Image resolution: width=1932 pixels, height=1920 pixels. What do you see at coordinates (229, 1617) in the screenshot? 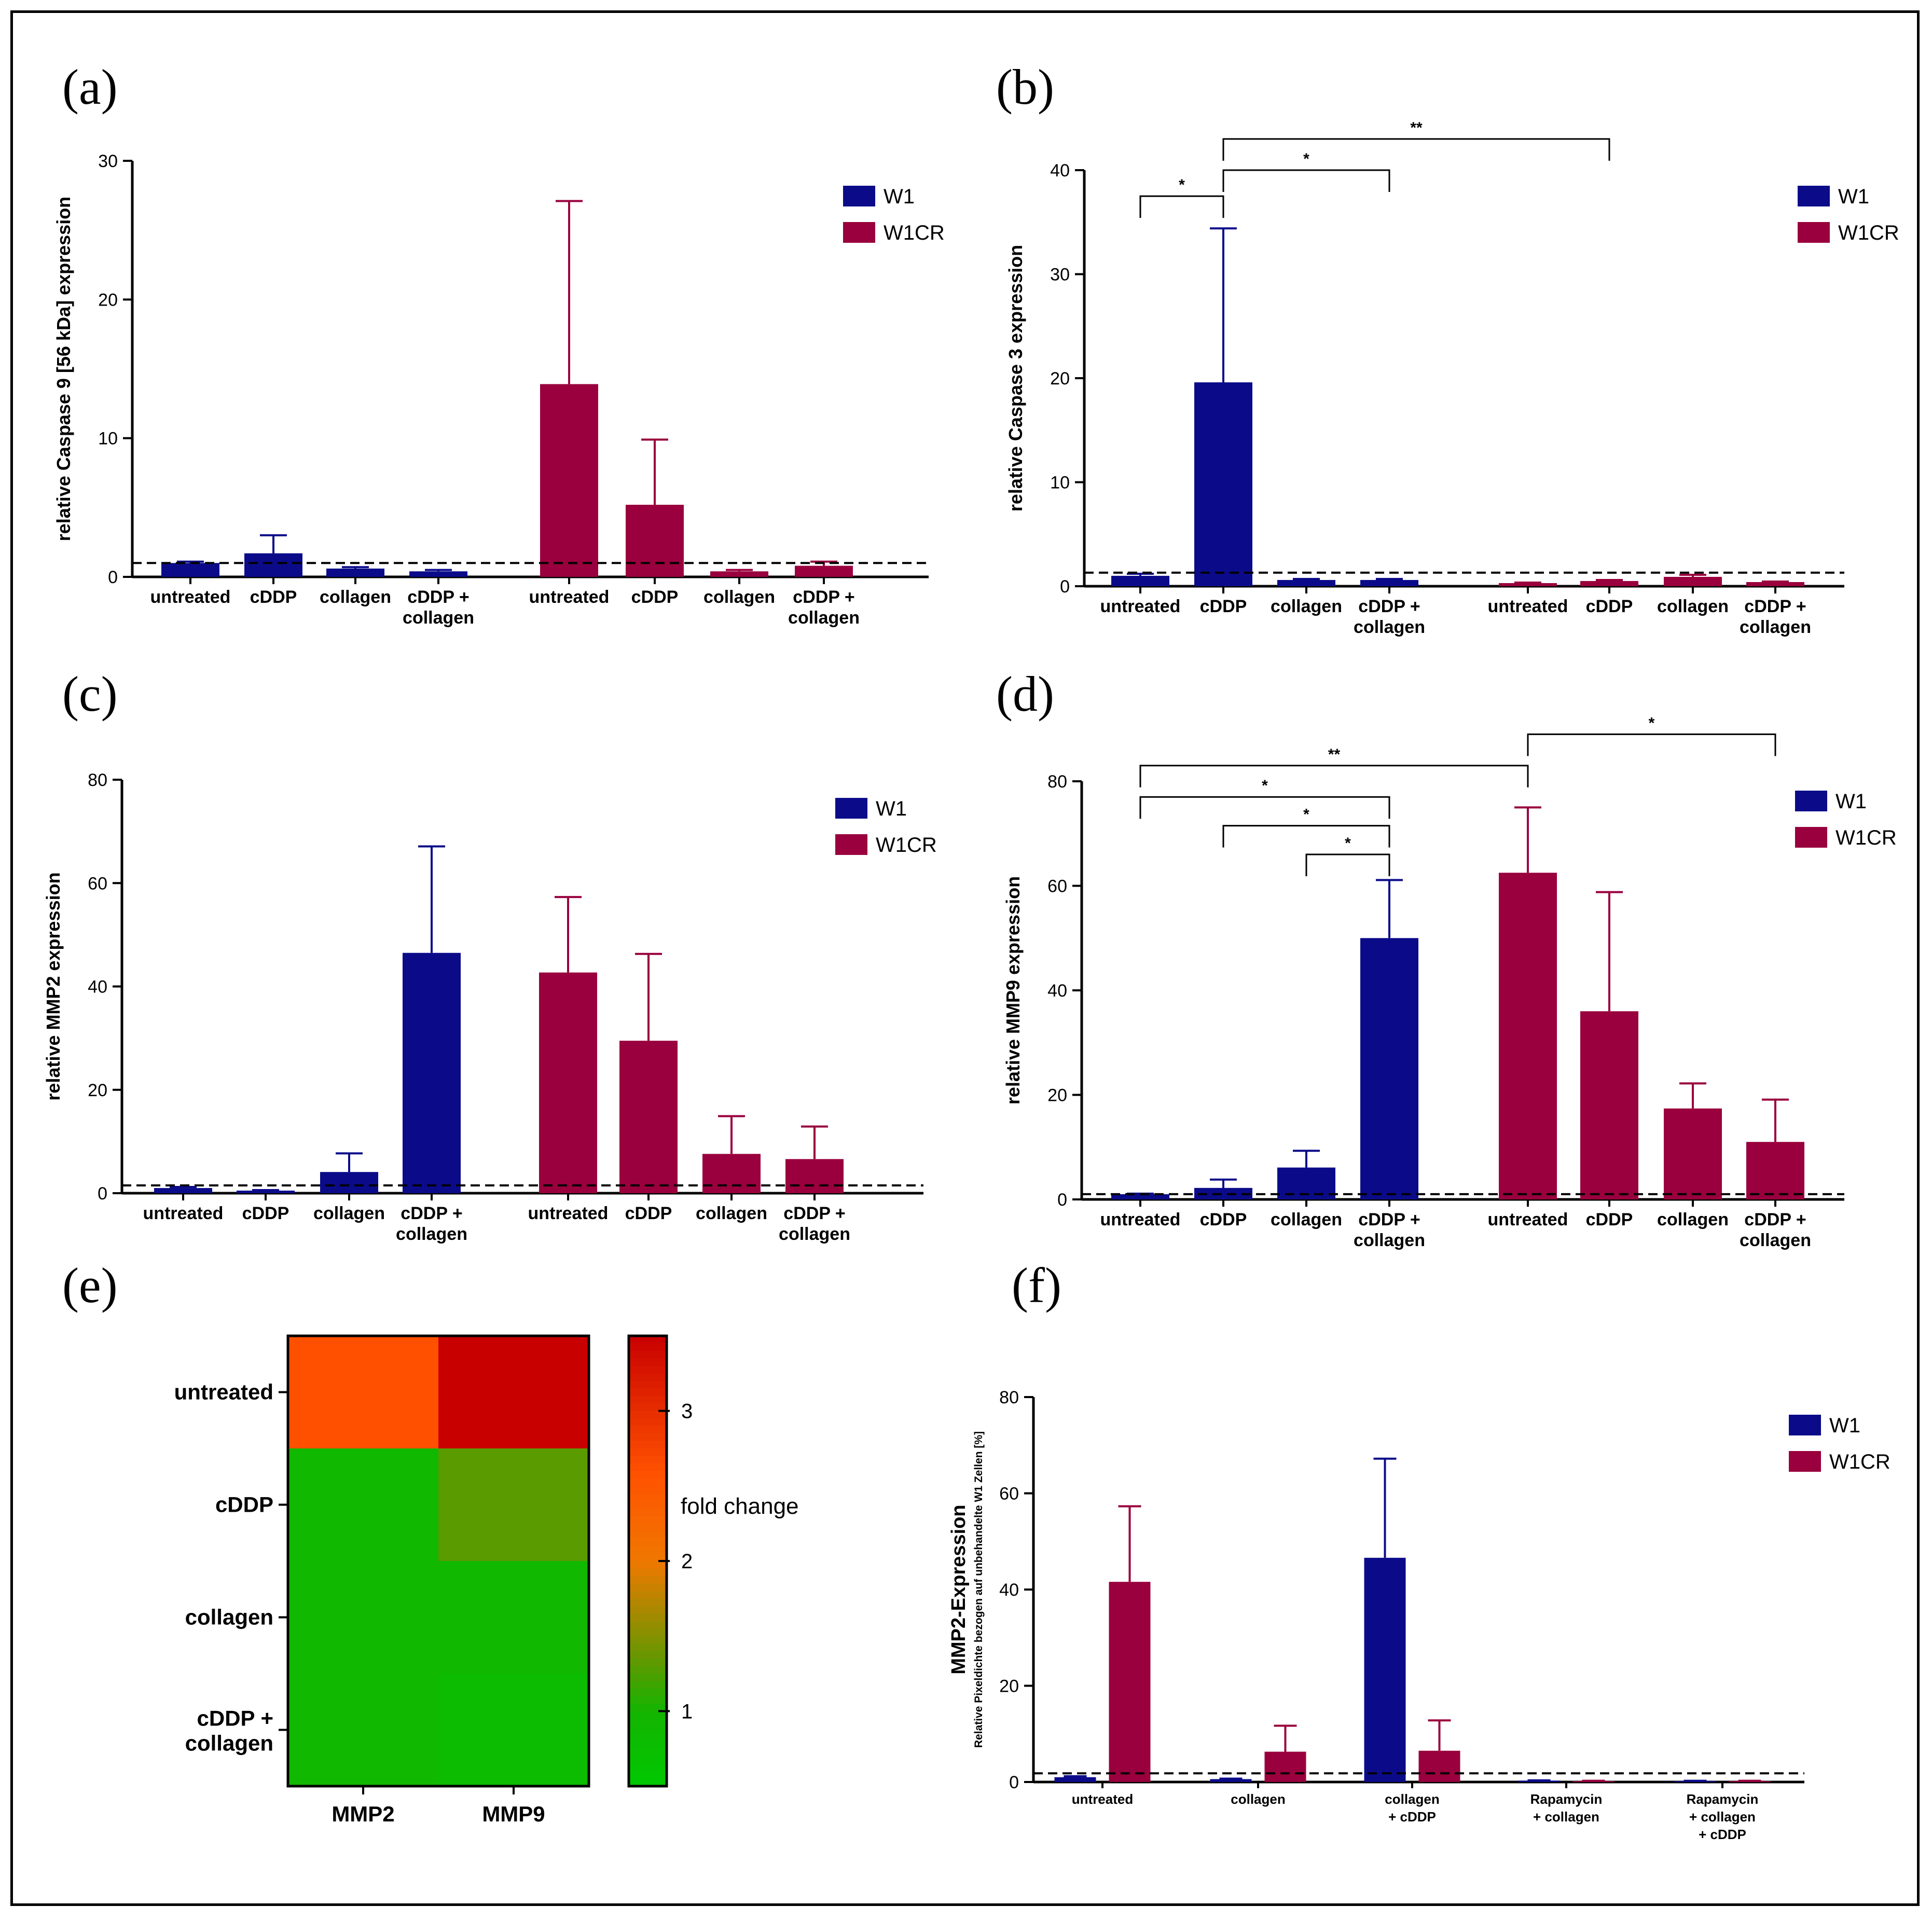
I see `heatmap-row-label-line: collagen` at bounding box center [229, 1617].